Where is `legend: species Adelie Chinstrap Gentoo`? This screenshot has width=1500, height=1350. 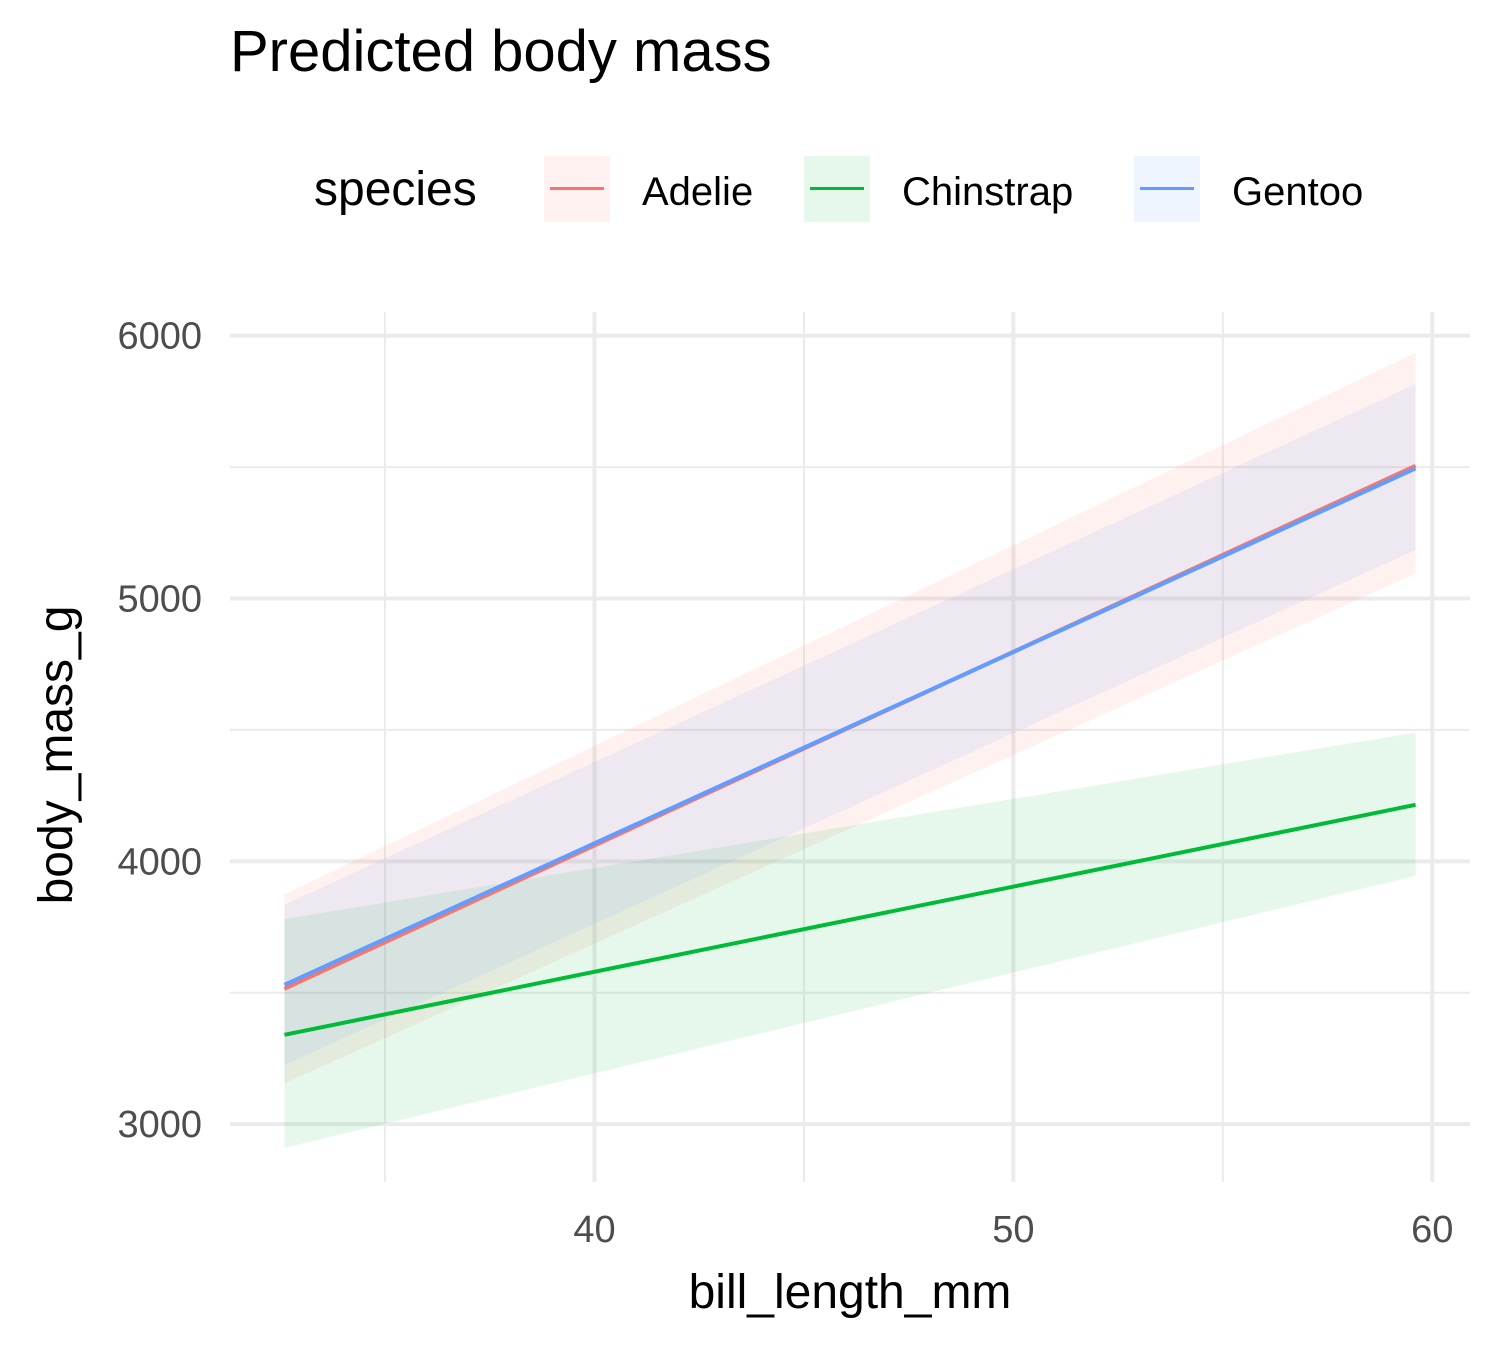 legend: species Adelie Chinstrap Gentoo is located at coordinates (750, 190).